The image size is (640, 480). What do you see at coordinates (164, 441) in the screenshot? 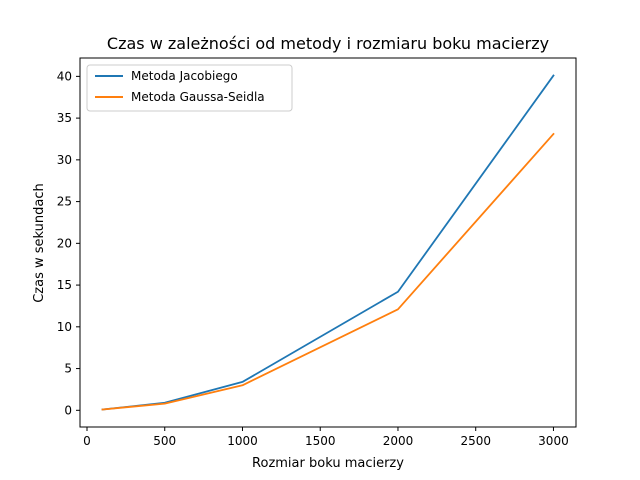
I see `x-tick-label: 500` at bounding box center [164, 441].